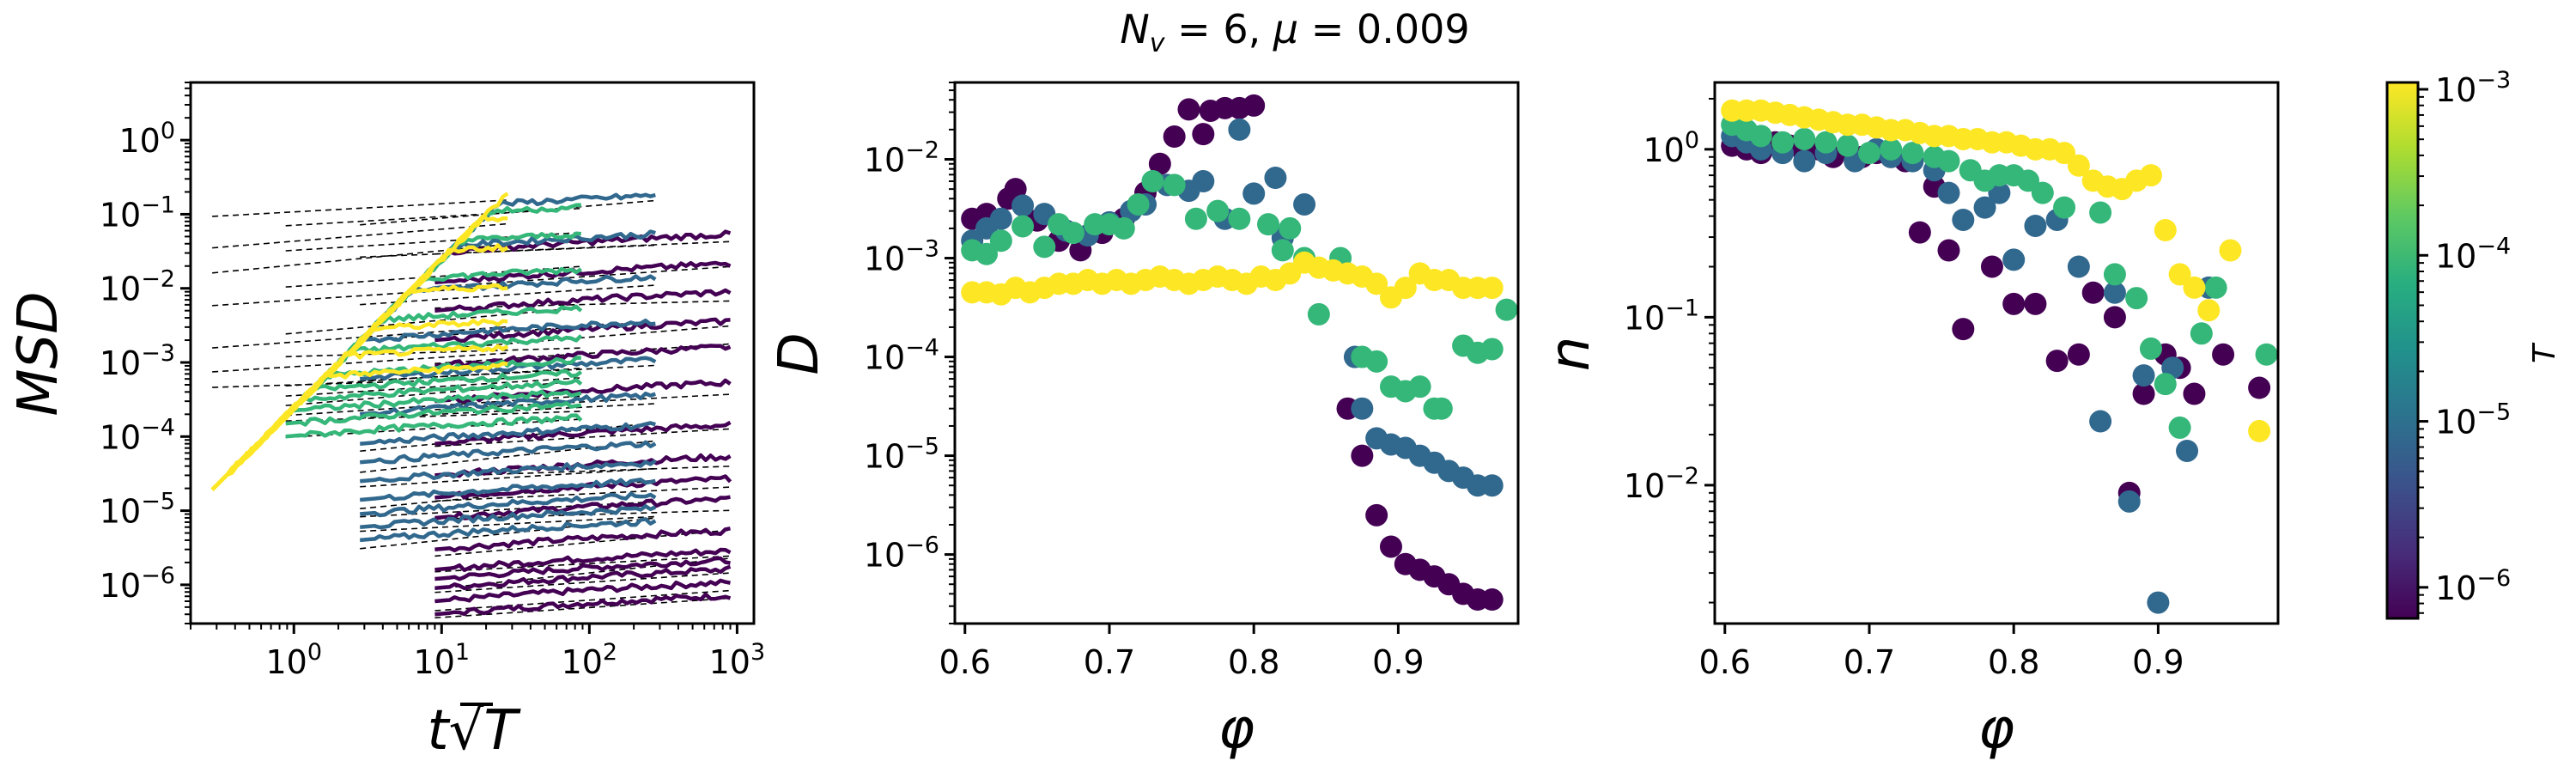  I want to click on colorbar-gradient, so click(2402, 350).